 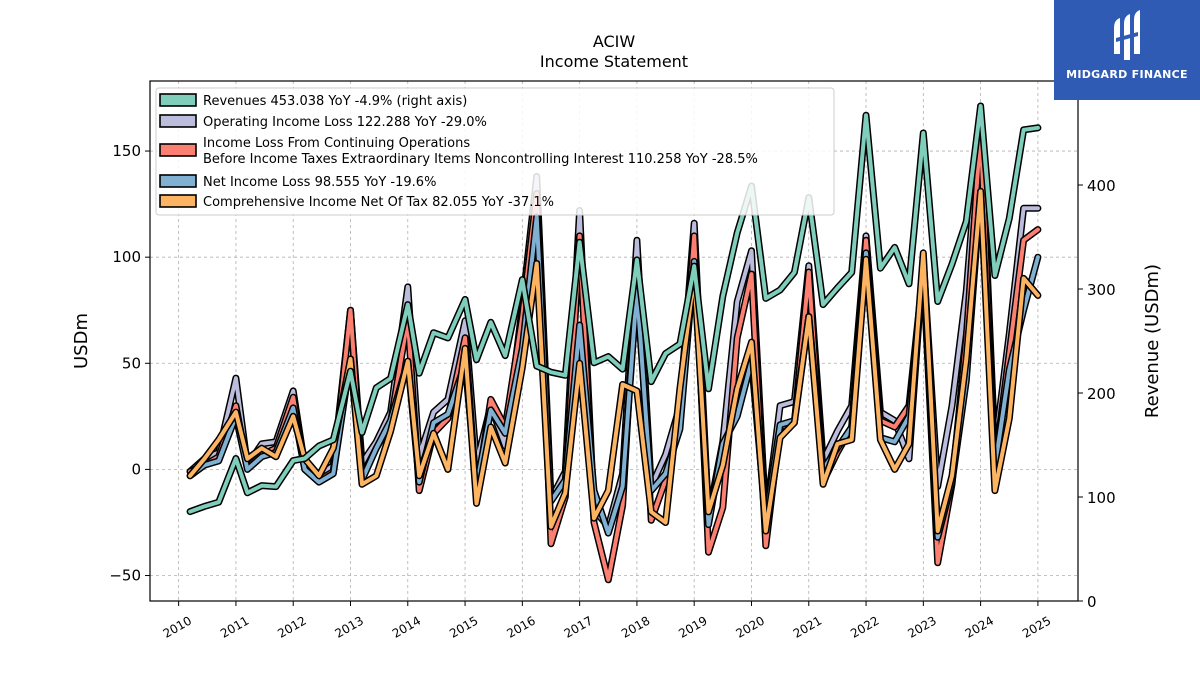 I want to click on x-tick-label: 2011, so click(x=234, y=626).